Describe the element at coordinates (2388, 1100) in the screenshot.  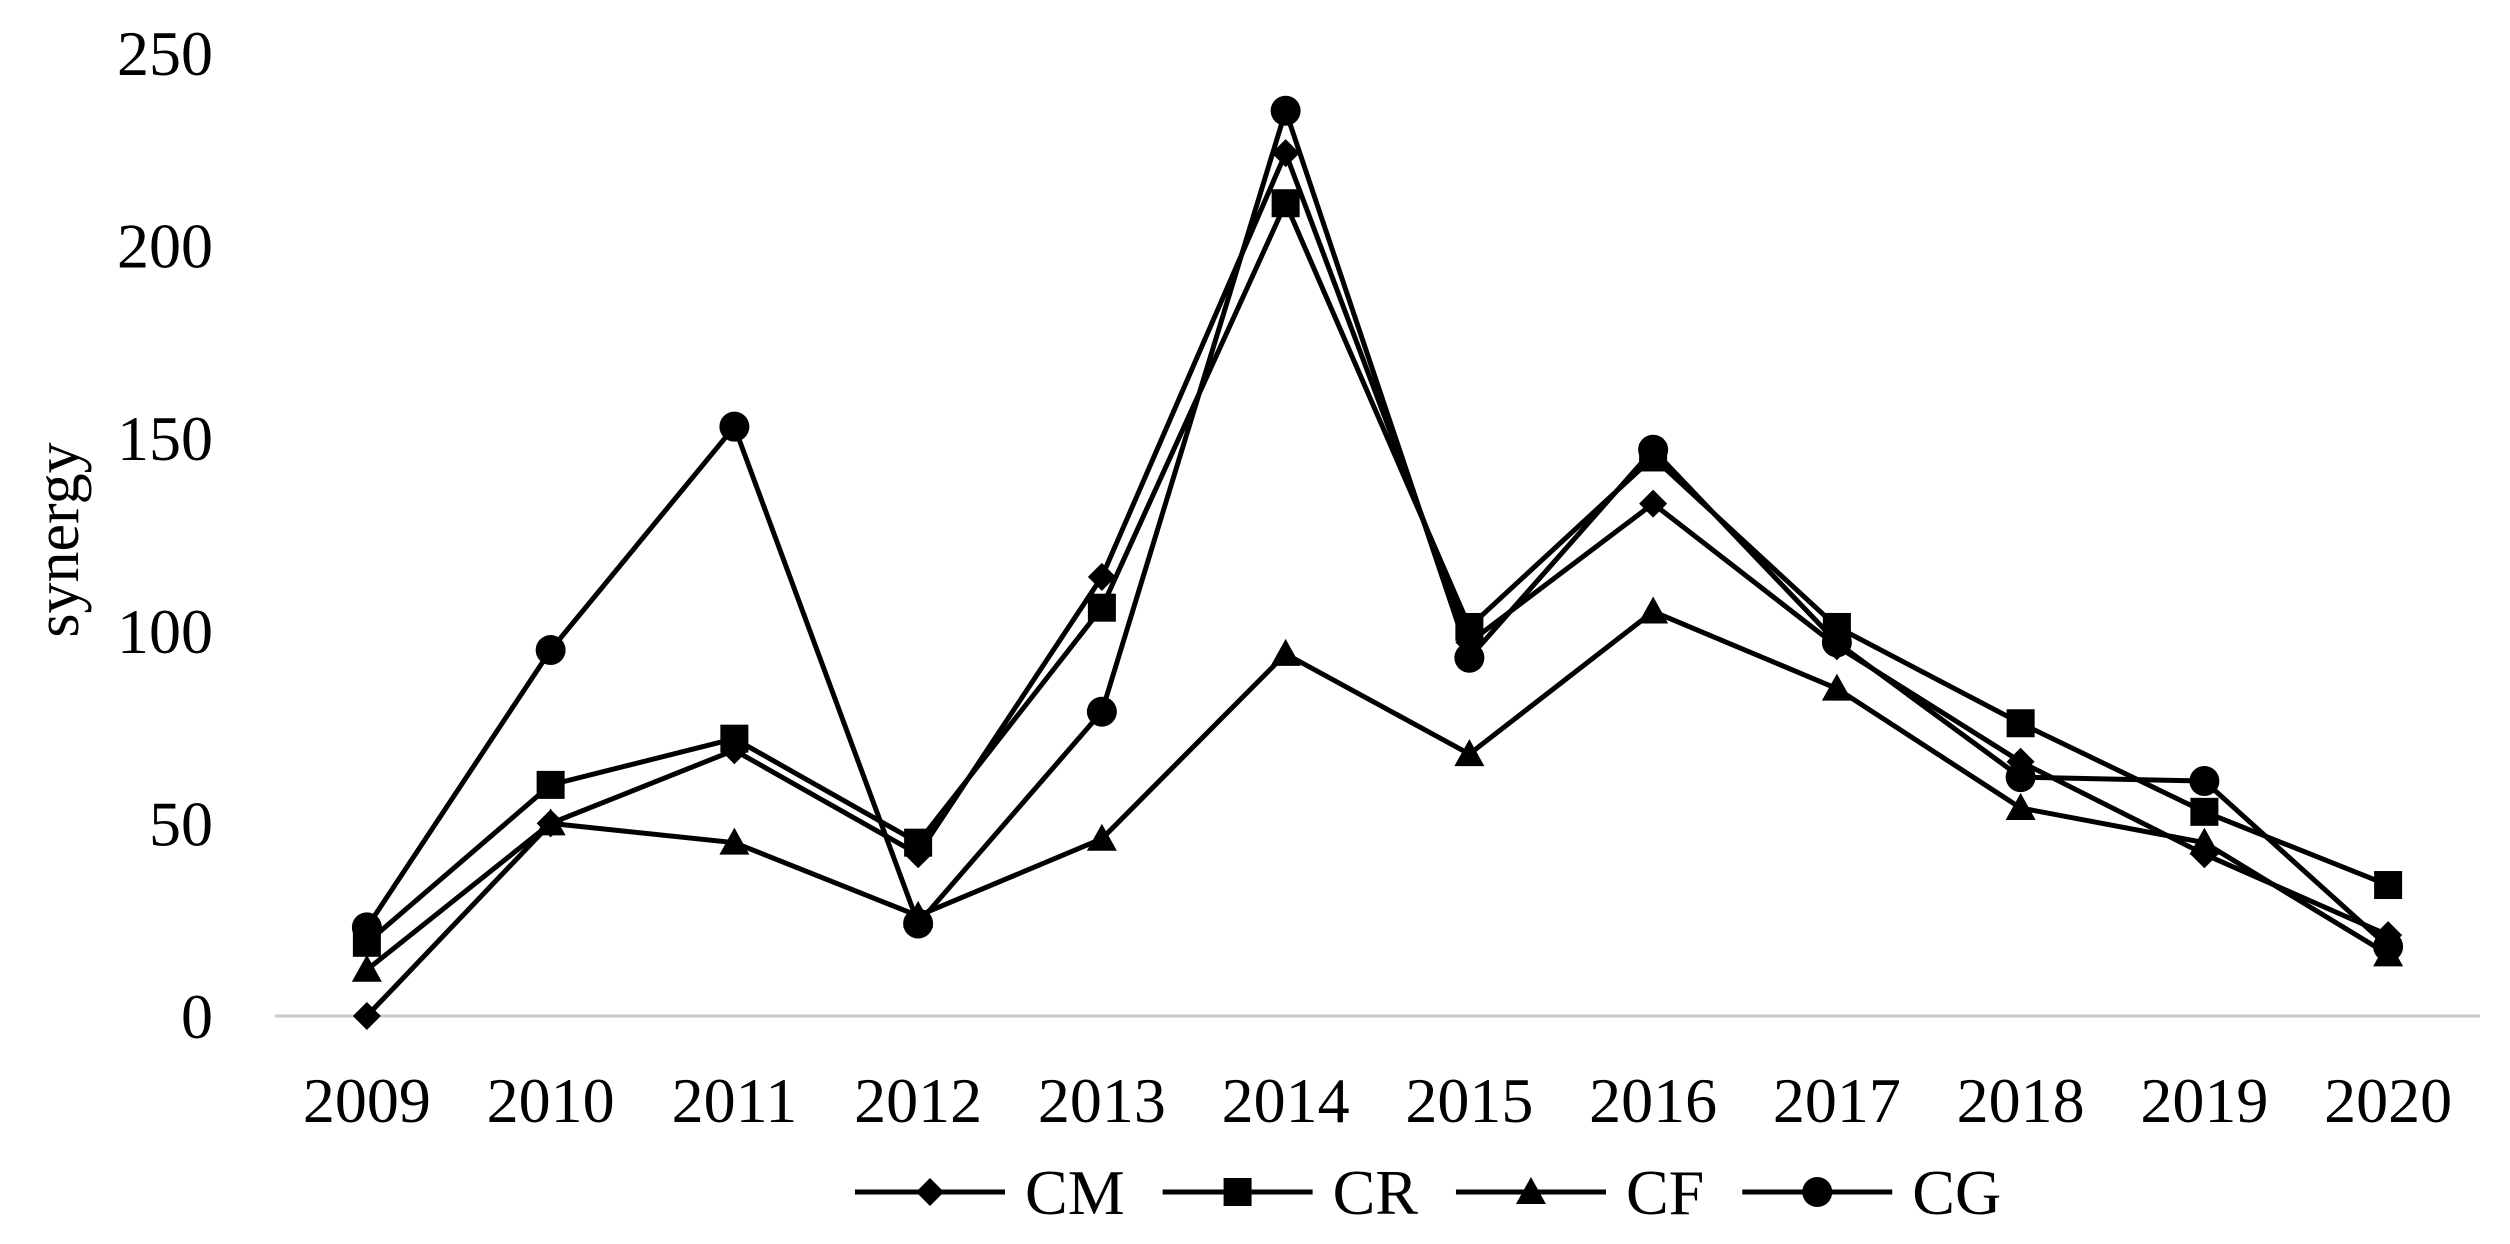
I see `x-tick-label: 2020` at that location.